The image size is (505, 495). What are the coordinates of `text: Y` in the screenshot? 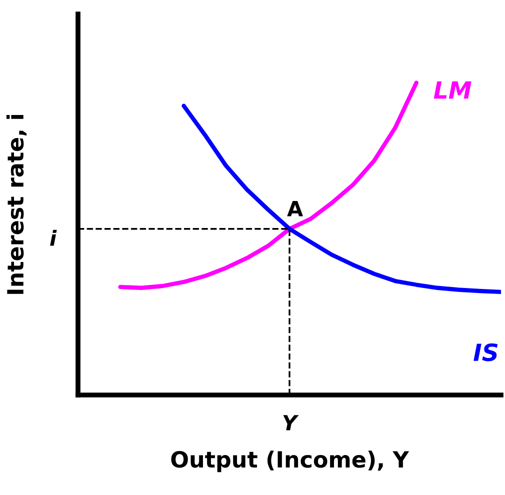 It's located at (291, 422).